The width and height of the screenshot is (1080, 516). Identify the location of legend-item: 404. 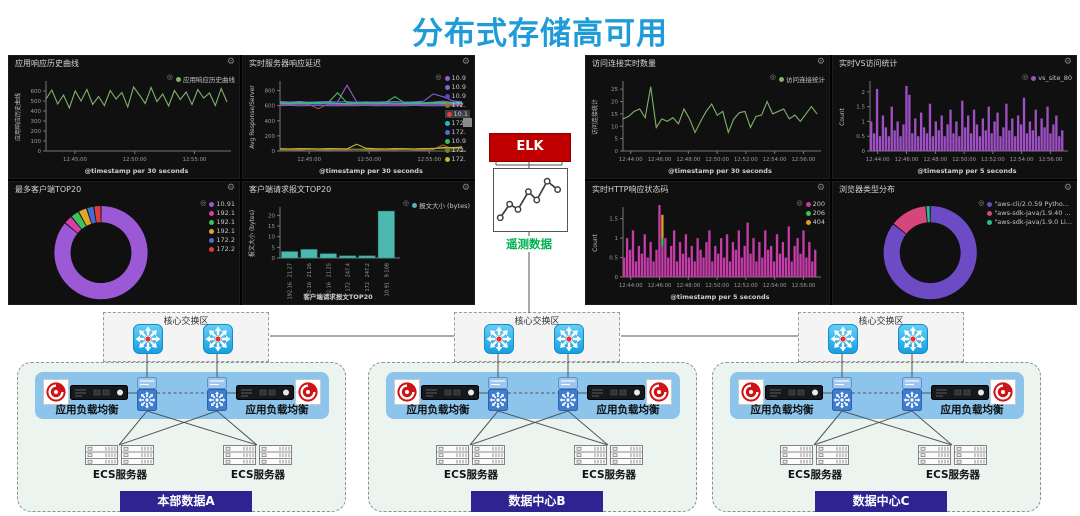
(815, 222).